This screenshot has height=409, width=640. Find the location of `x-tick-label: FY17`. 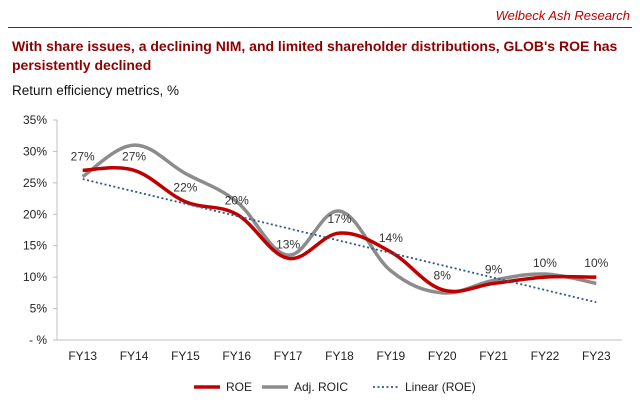

x-tick-label: FY17 is located at coordinates (288, 356).